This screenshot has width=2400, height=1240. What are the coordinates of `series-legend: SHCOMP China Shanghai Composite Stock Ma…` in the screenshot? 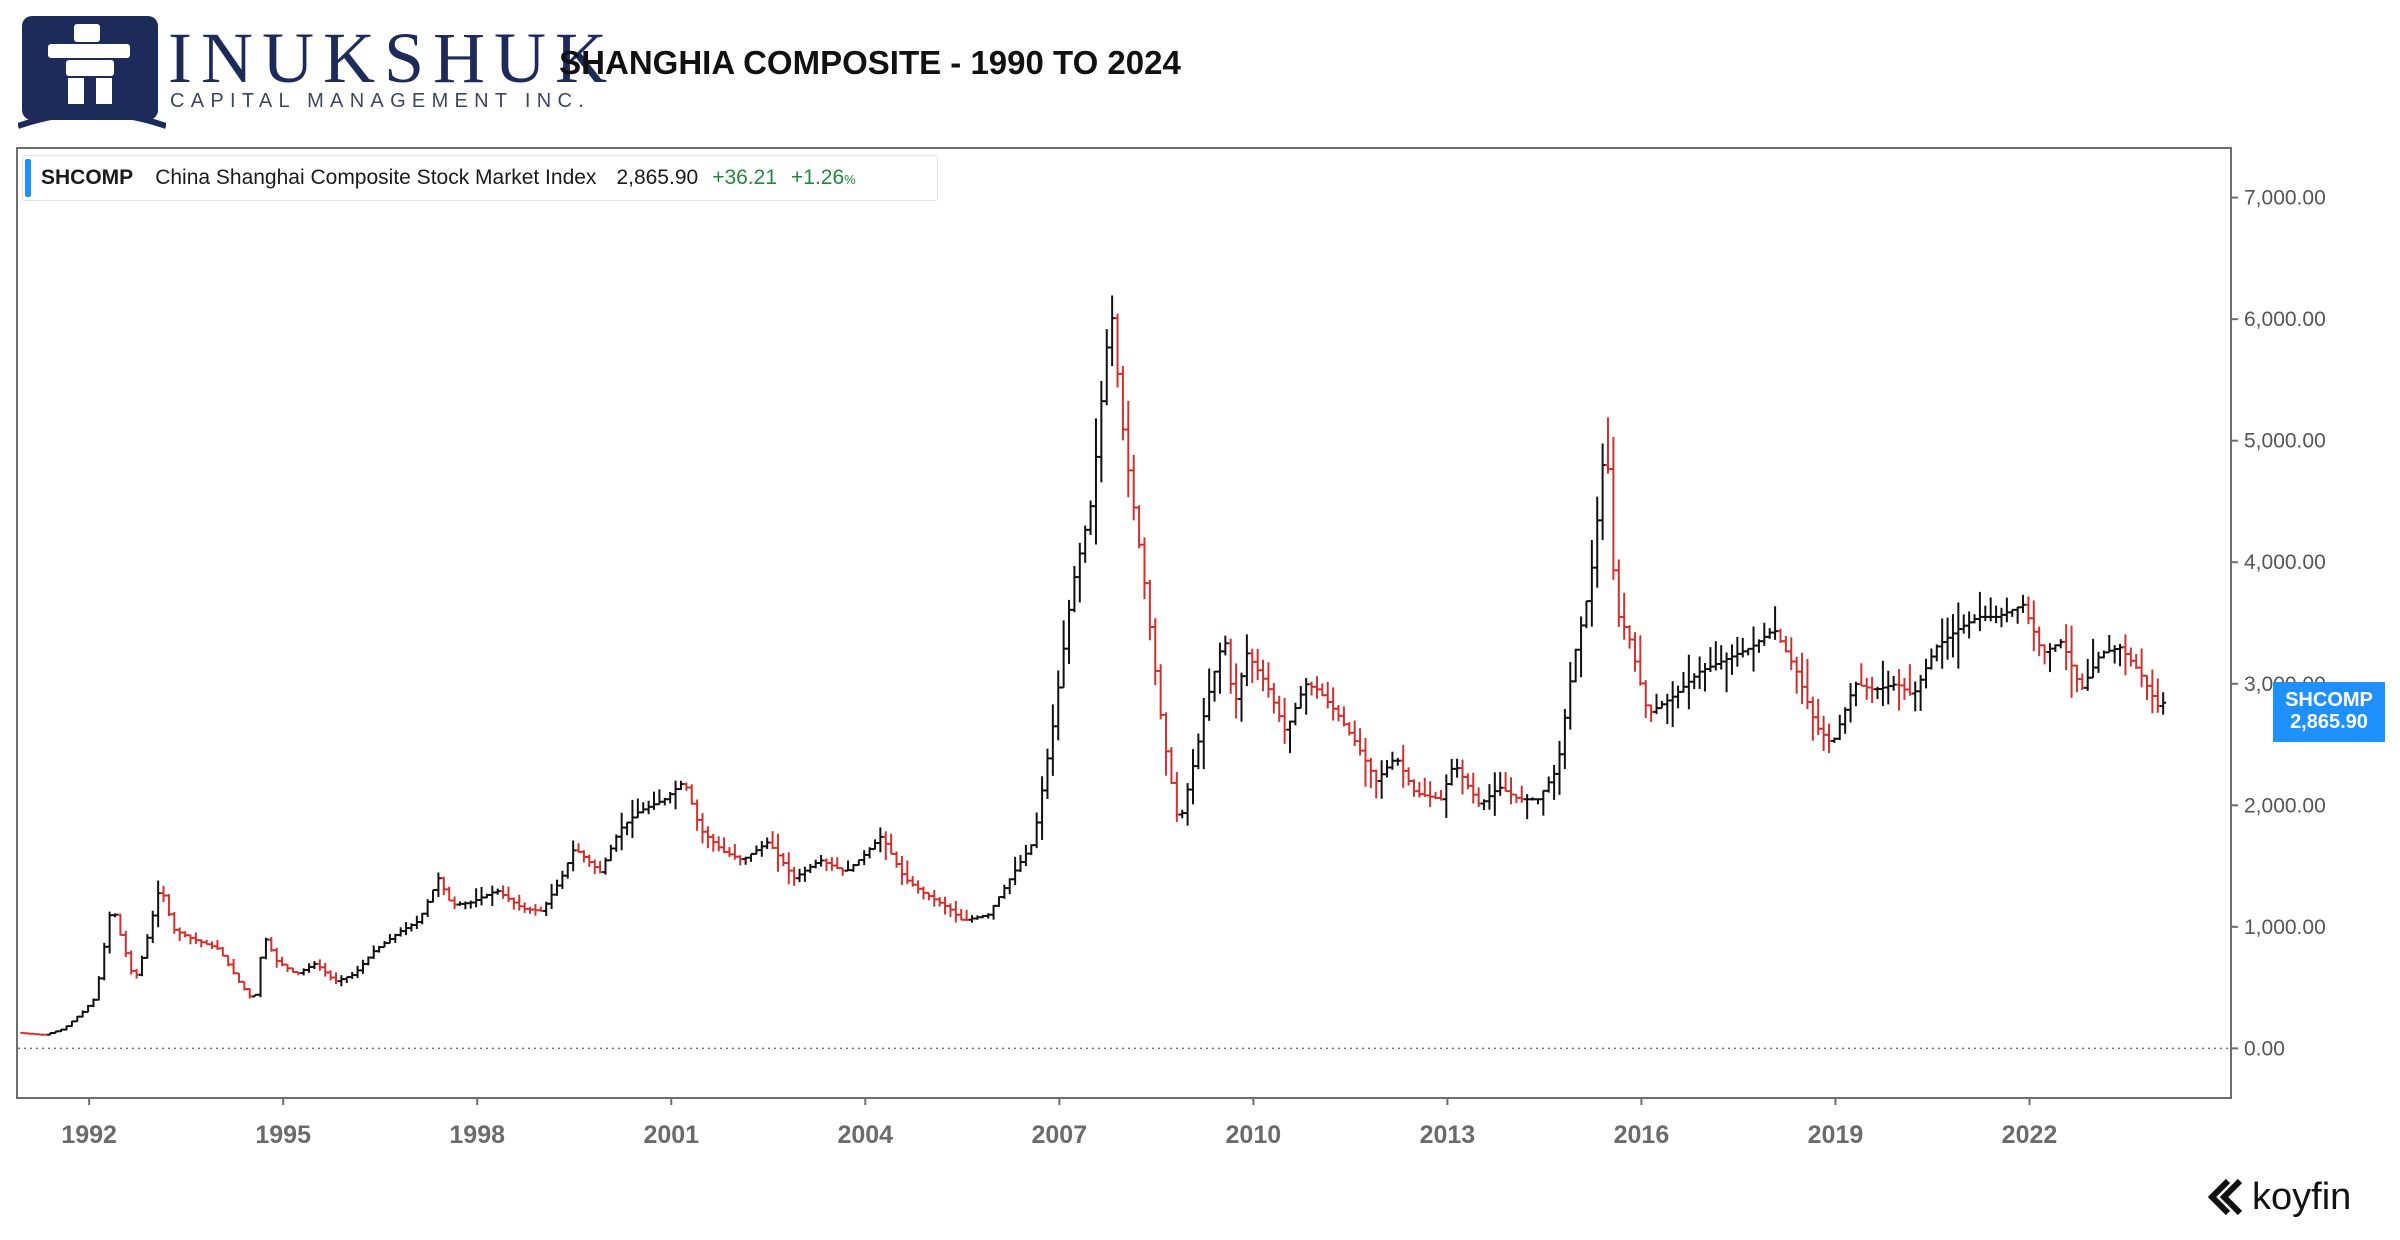 It's located at (480, 178).